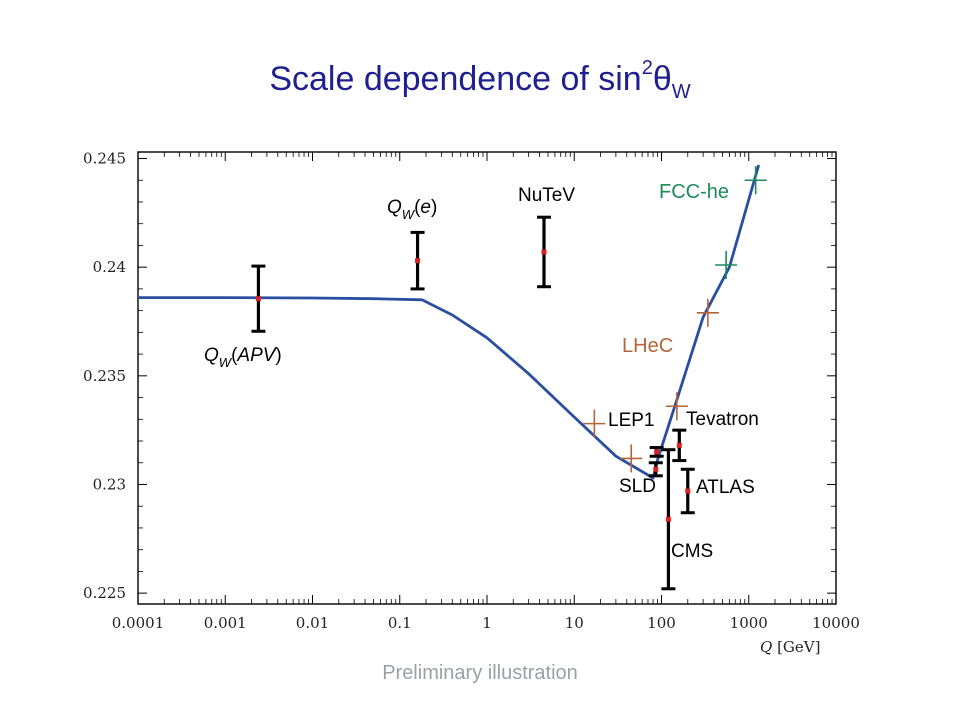 The width and height of the screenshot is (960, 720). I want to click on measurement-cms, so click(668, 519).